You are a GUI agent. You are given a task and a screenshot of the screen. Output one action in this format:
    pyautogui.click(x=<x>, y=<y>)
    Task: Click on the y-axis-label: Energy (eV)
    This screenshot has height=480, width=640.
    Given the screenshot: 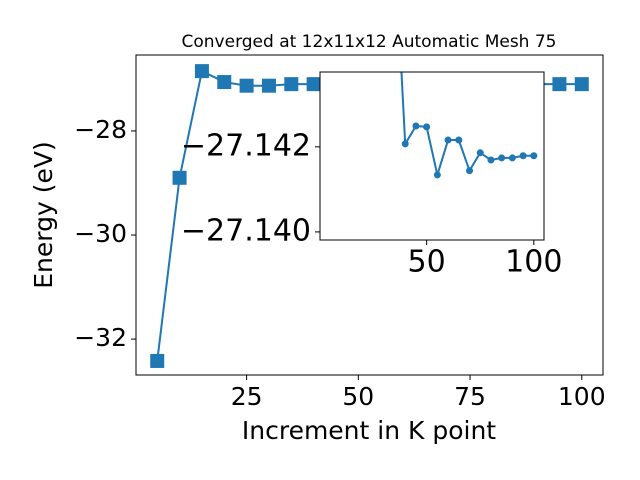 What is the action you would take?
    pyautogui.click(x=43, y=214)
    